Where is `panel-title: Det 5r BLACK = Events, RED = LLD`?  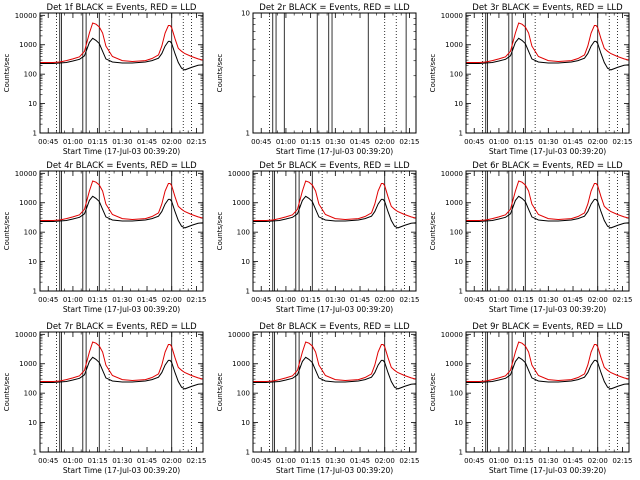 panel-title: Det 5r BLACK = Events, RED = LLD is located at coordinates (334, 166).